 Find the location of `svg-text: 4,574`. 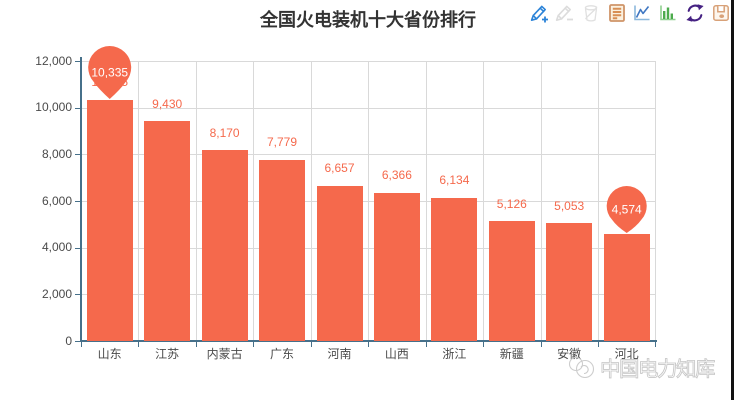

svg-text: 4,574 is located at coordinates (627, 210).